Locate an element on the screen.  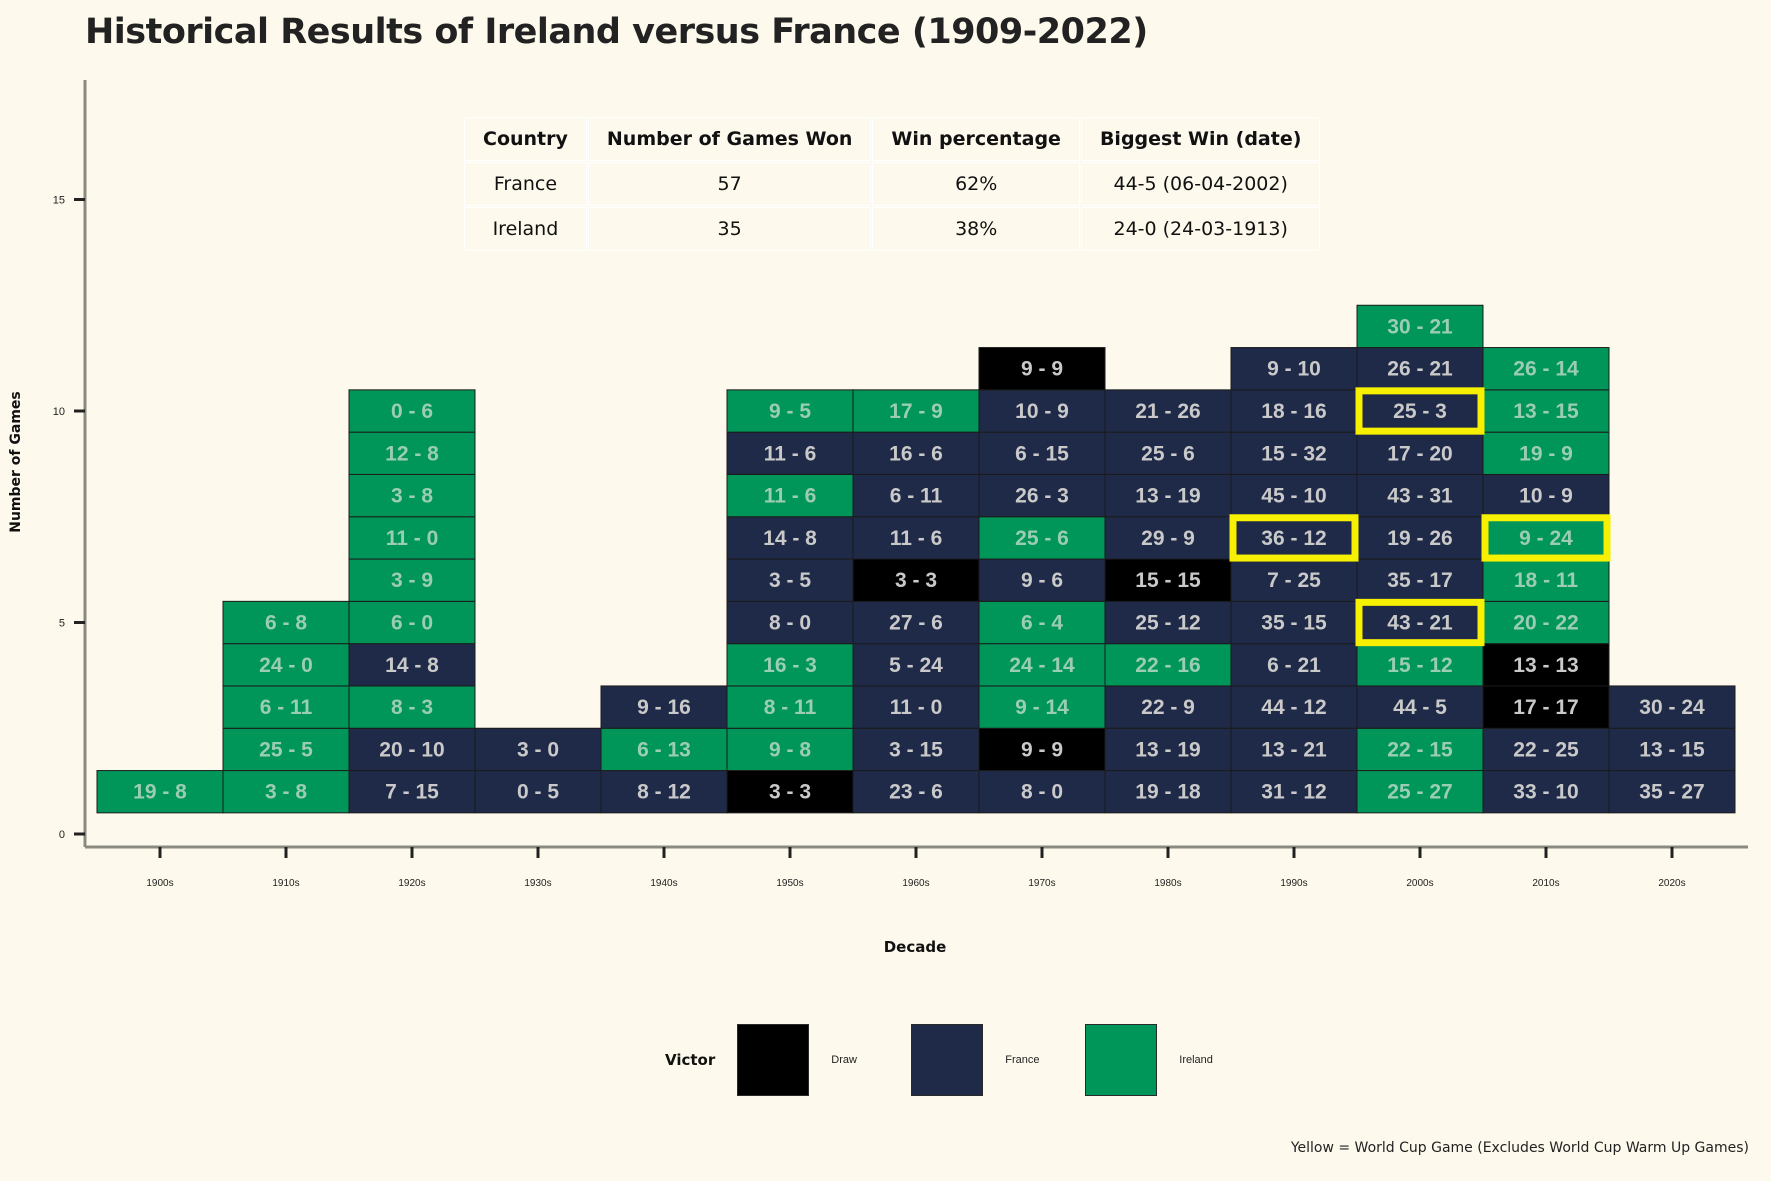
summary-cell: Ireland is located at coordinates (525, 229).